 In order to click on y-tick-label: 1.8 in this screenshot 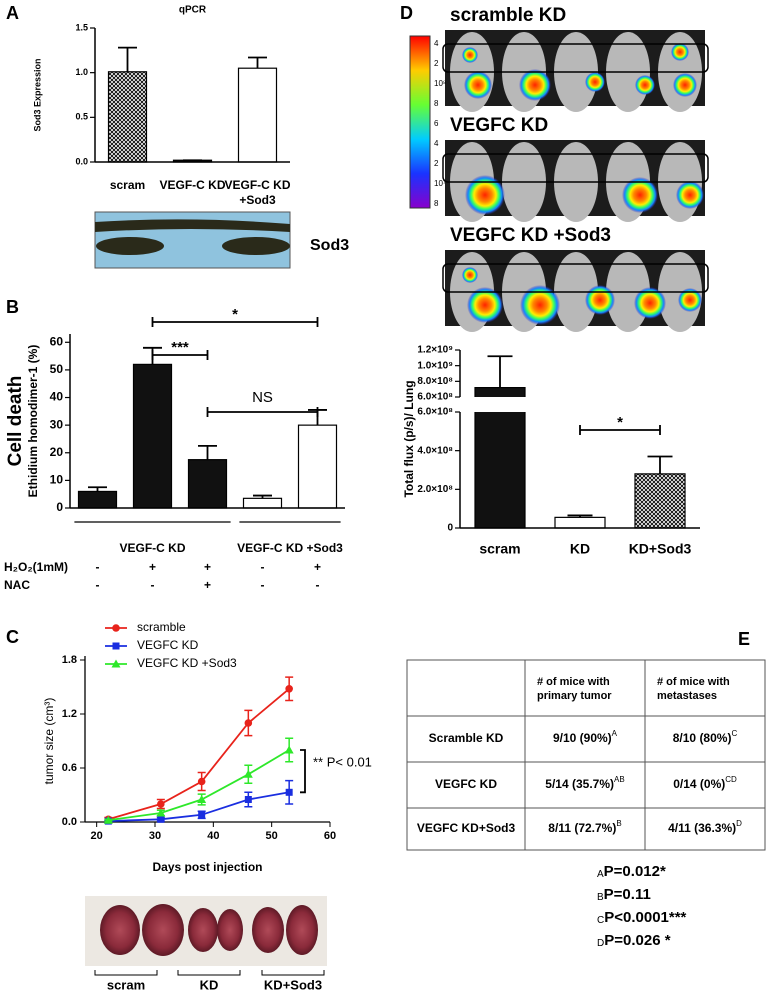, I will do `click(69, 660)`.